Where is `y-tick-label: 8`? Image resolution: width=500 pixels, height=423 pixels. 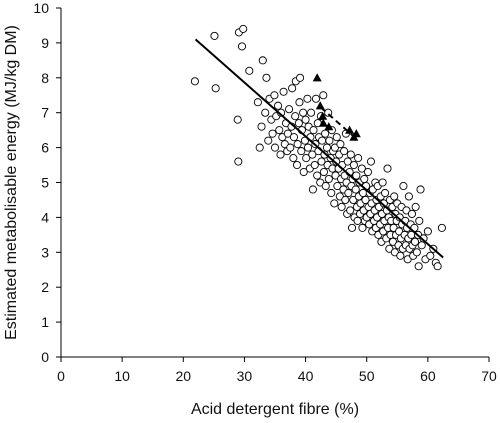 y-tick-label: 8 is located at coordinates (45, 78).